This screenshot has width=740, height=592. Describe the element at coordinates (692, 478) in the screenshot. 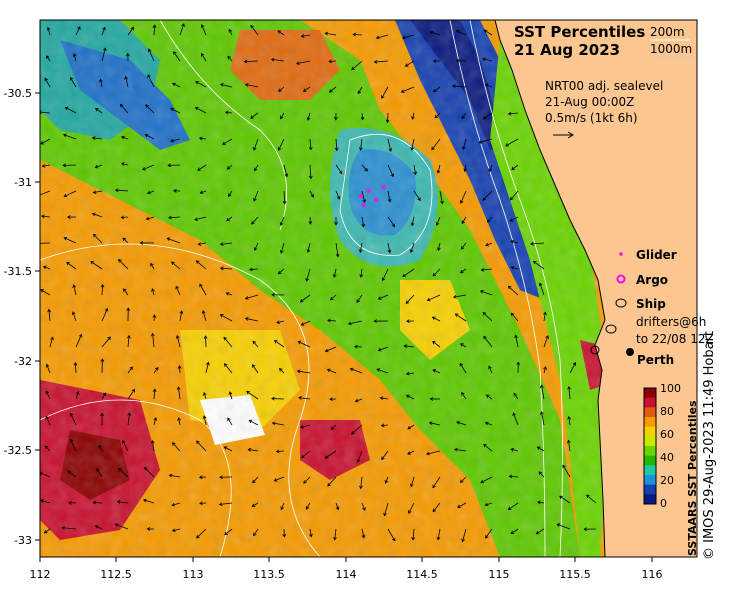

I see `colorbar-title: SSTAARS SST Percentiles` at that location.